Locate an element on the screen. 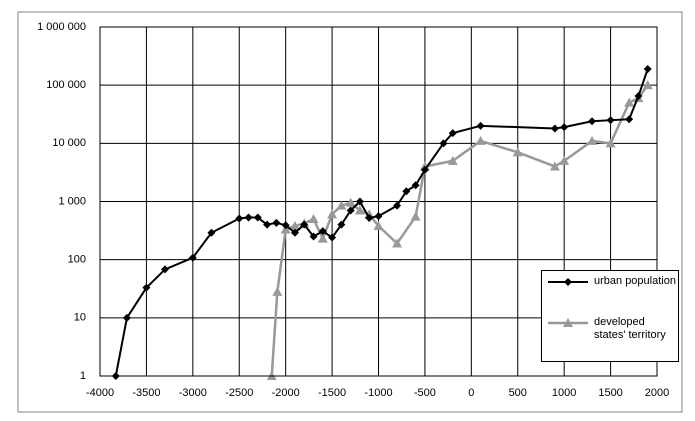 Image resolution: width=695 pixels, height=421 pixels. x-tick-label: 1500 is located at coordinates (610, 393).